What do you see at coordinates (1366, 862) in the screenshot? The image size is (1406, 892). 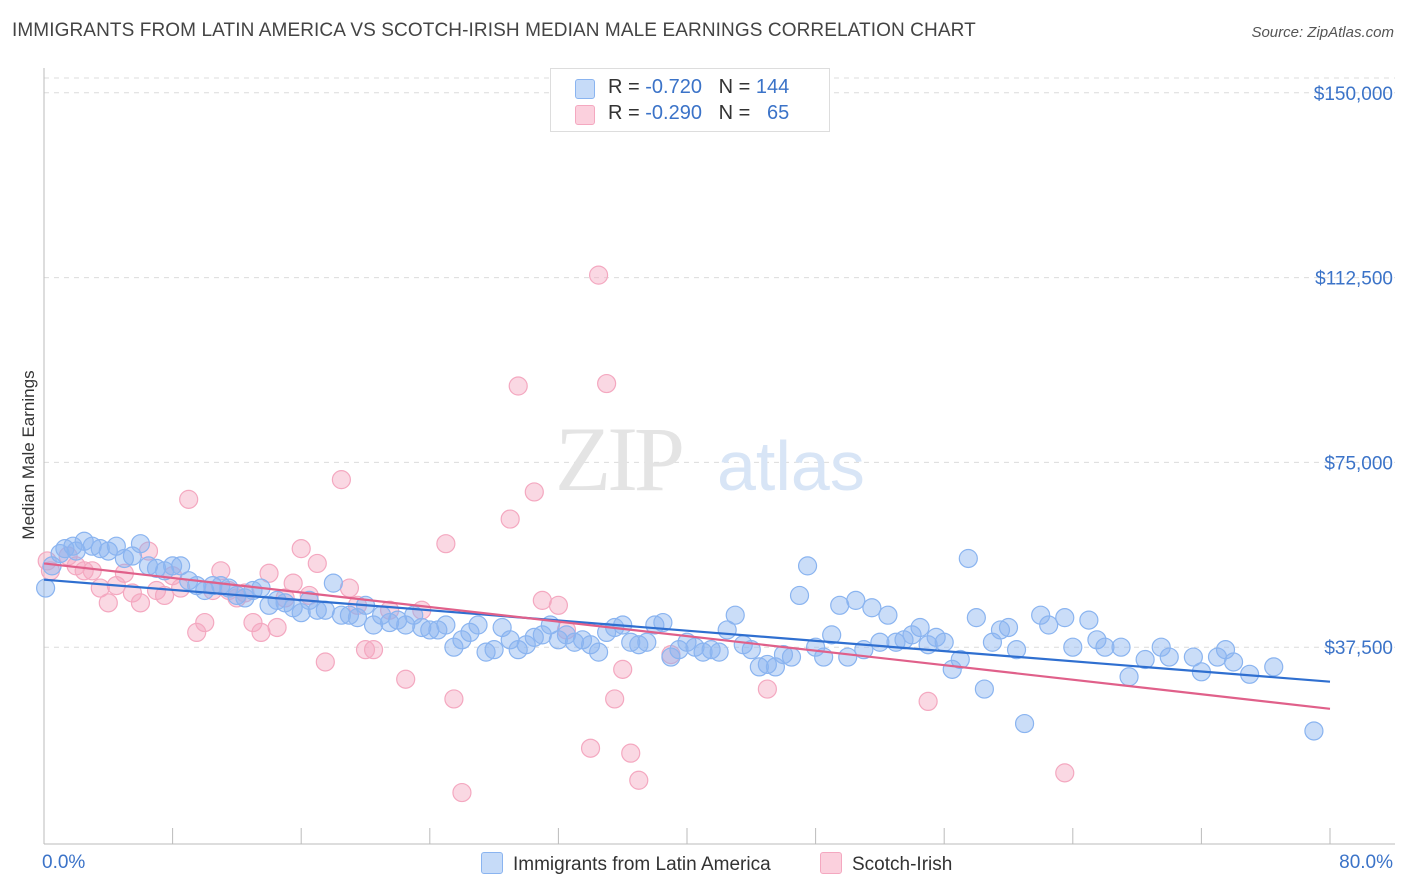 I see `x-tick-label: 80.0%` at bounding box center [1366, 862].